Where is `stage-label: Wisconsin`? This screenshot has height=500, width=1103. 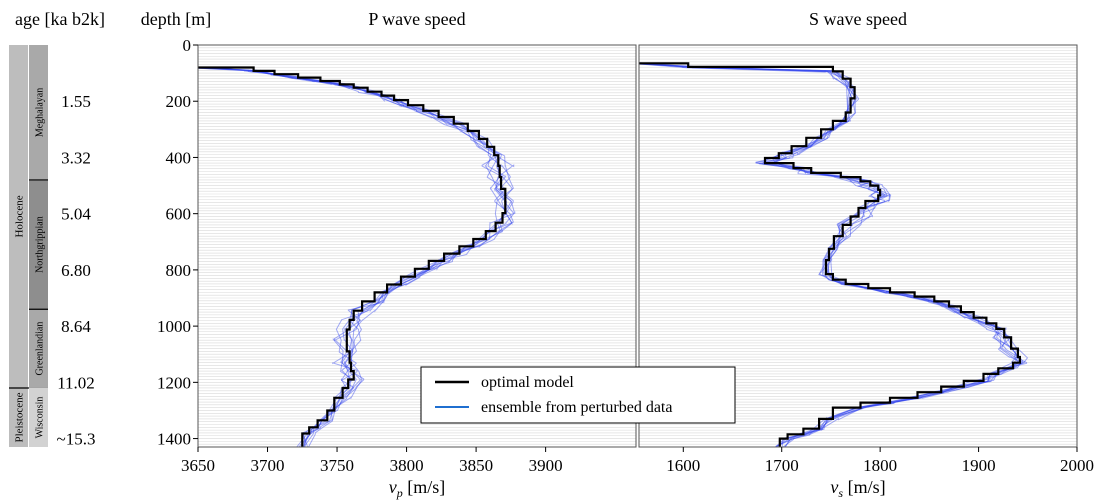 stage-label: Wisconsin is located at coordinates (40, 418).